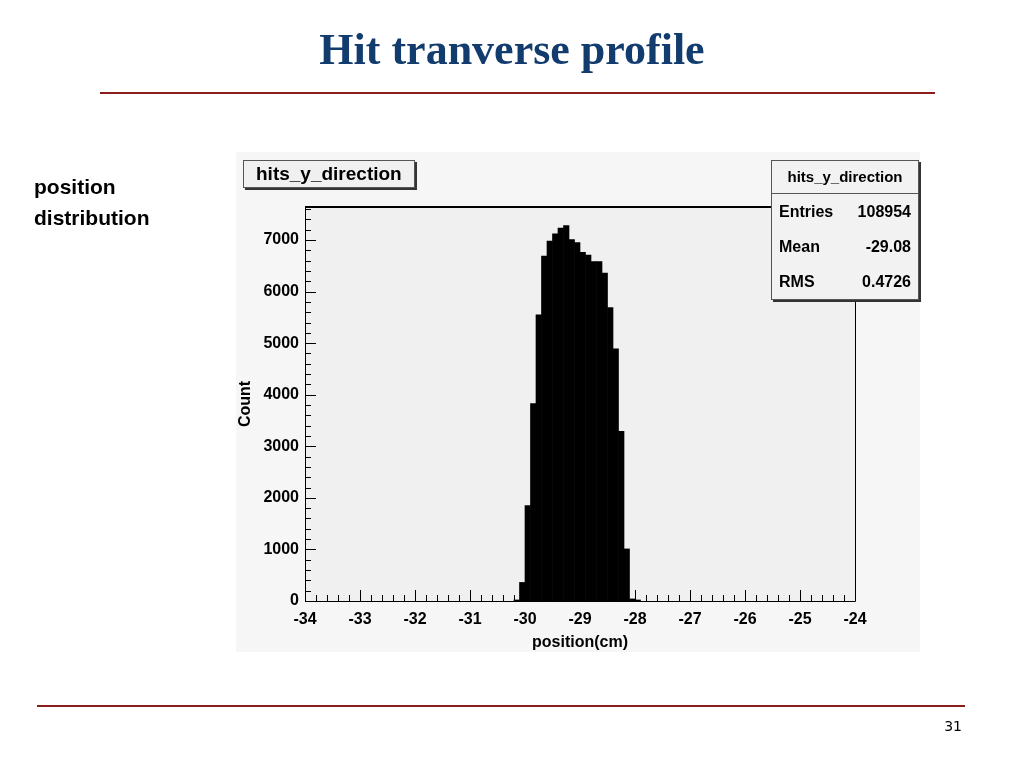 This screenshot has width=1024, height=768. What do you see at coordinates (281, 290) in the screenshot?
I see `y-tick-label: 6000` at bounding box center [281, 290].